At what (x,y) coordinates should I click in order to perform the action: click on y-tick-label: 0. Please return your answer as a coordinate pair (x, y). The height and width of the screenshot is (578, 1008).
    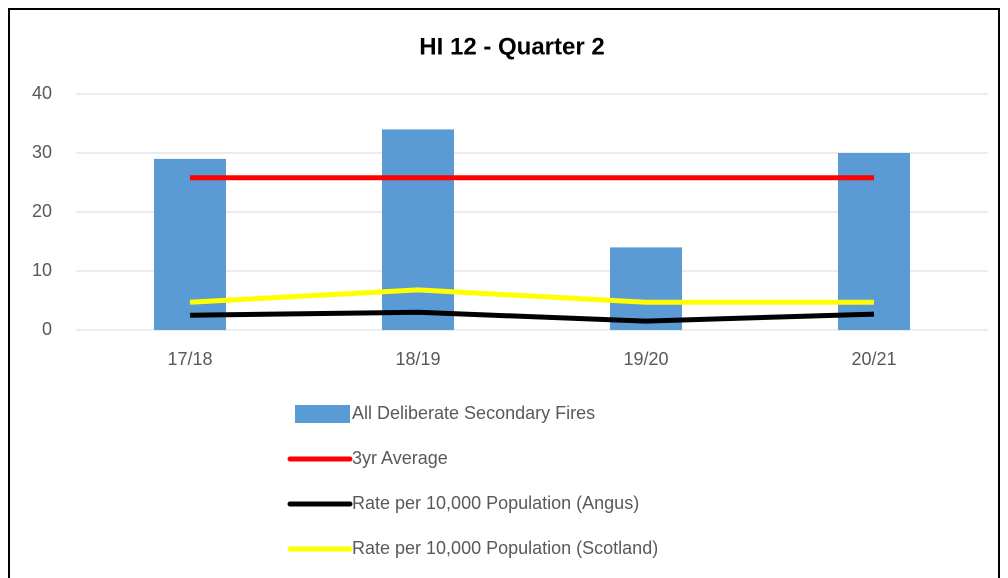
    Looking at the image, I should click on (47, 329).